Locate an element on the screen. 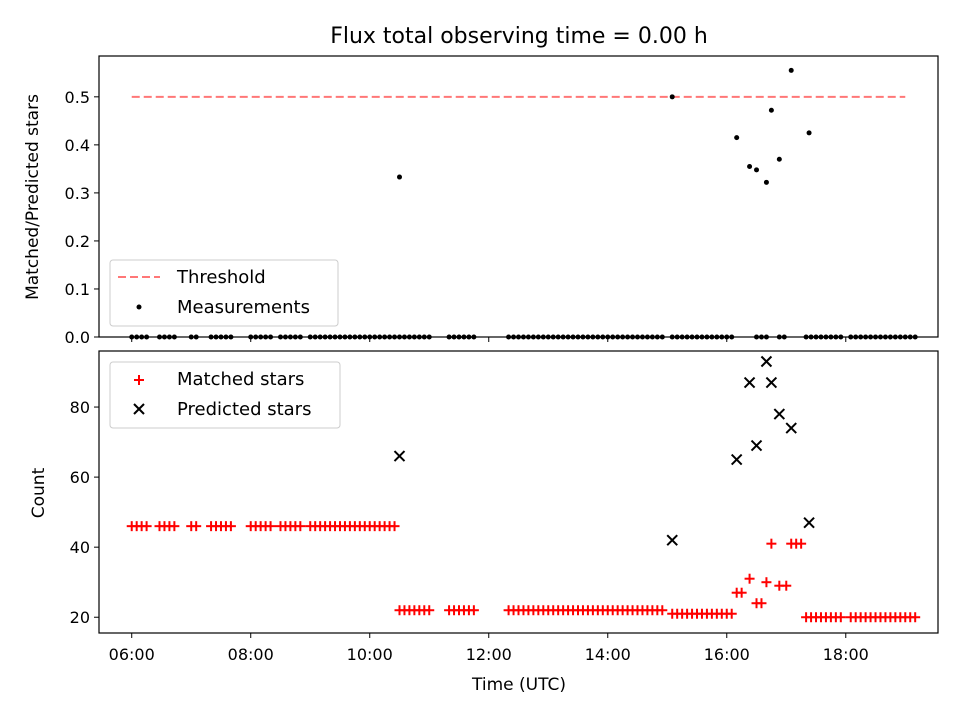  bottom-legend-box is located at coordinates (225, 395).